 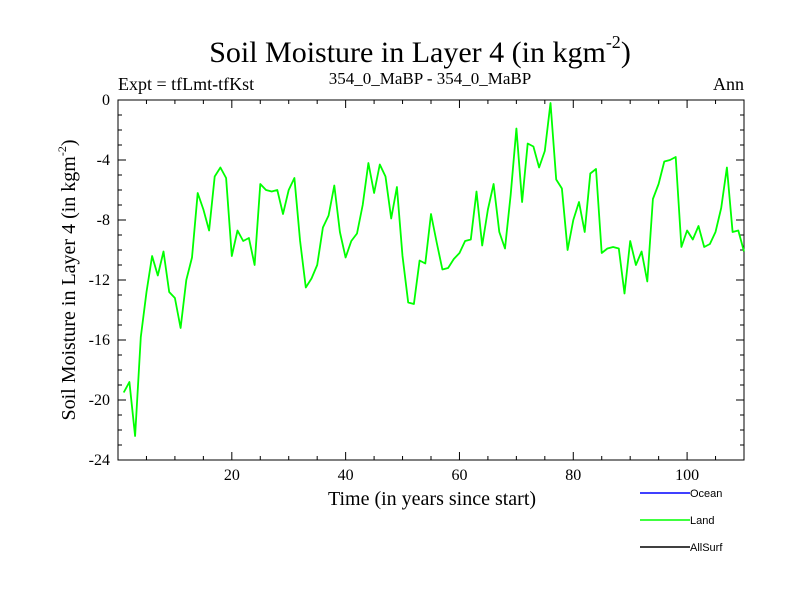 What do you see at coordinates (186, 84) in the screenshot?
I see `subtitle-left: Expt = tfLmt-tfKst` at bounding box center [186, 84].